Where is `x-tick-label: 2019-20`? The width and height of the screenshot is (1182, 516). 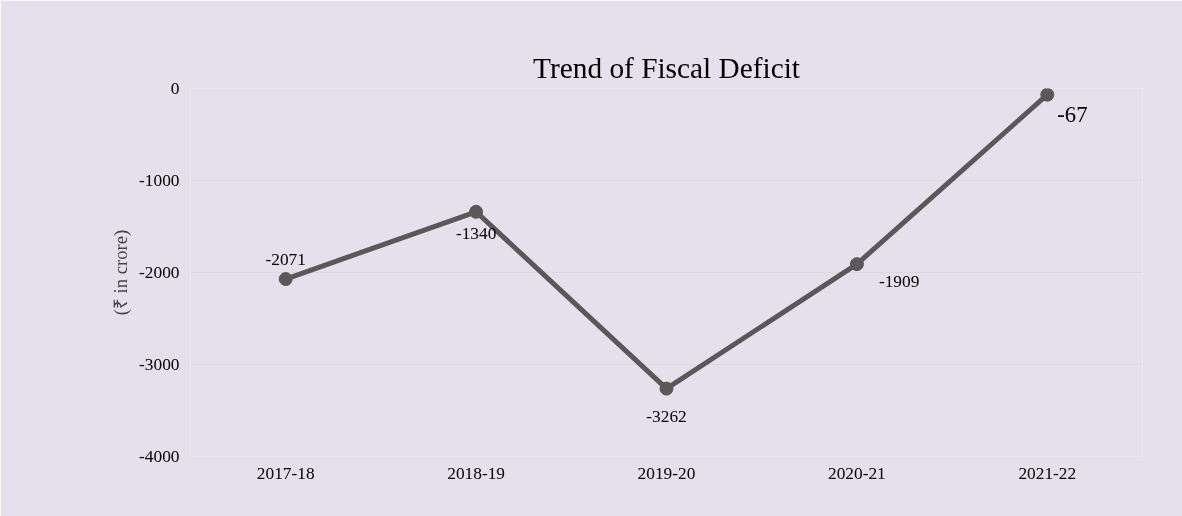
x-tick-label: 2019-20 is located at coordinates (666, 473).